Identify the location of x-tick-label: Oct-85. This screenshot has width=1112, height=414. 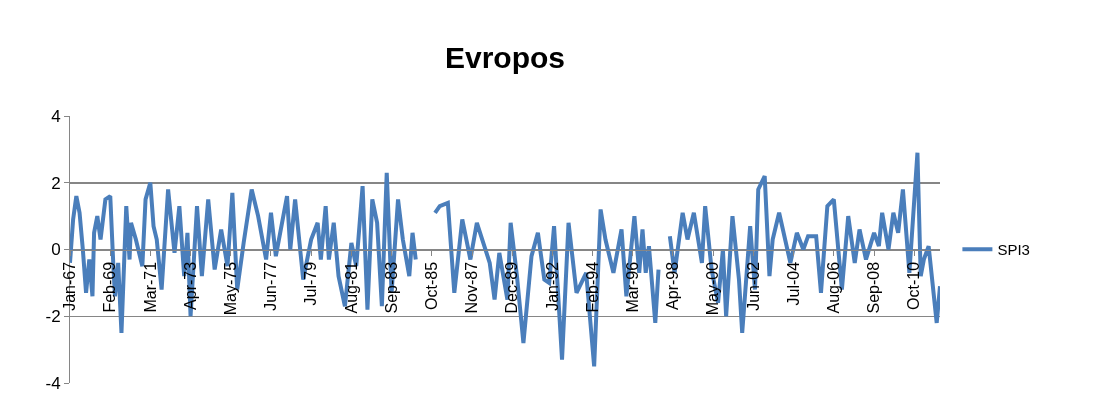
(431, 285).